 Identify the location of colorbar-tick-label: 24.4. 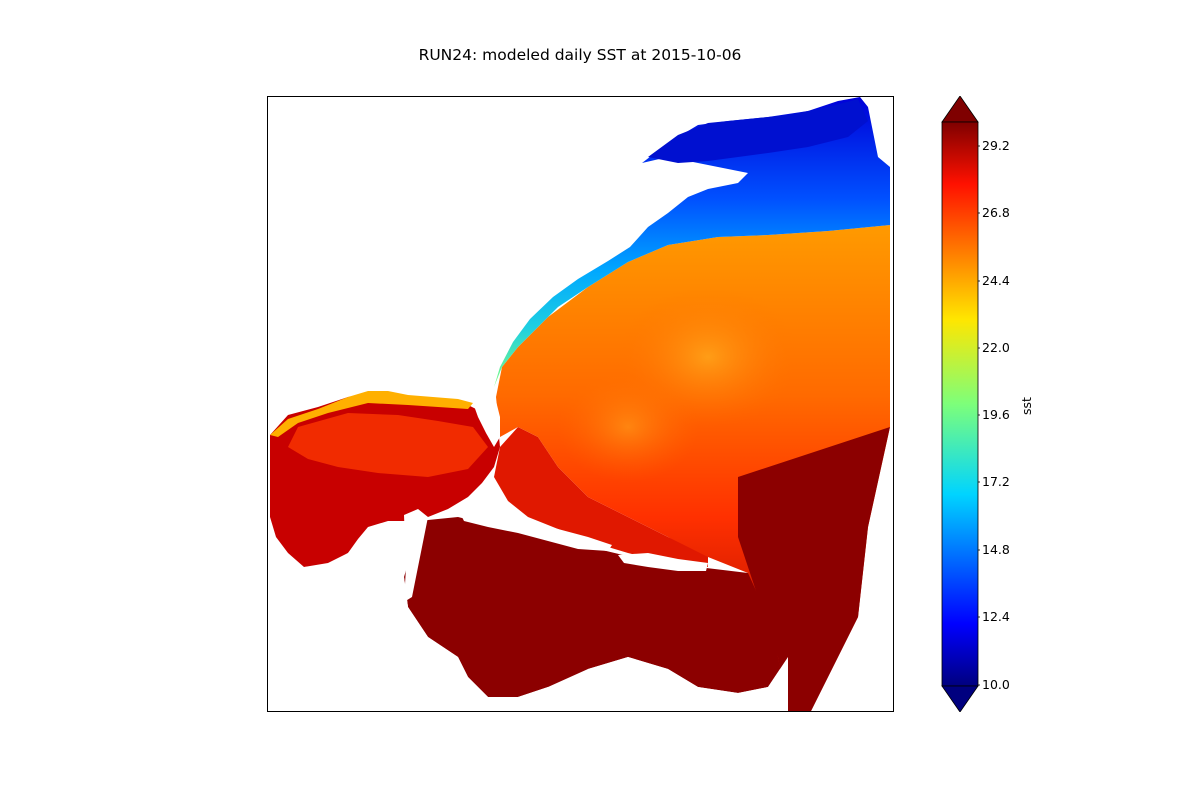
(996, 280).